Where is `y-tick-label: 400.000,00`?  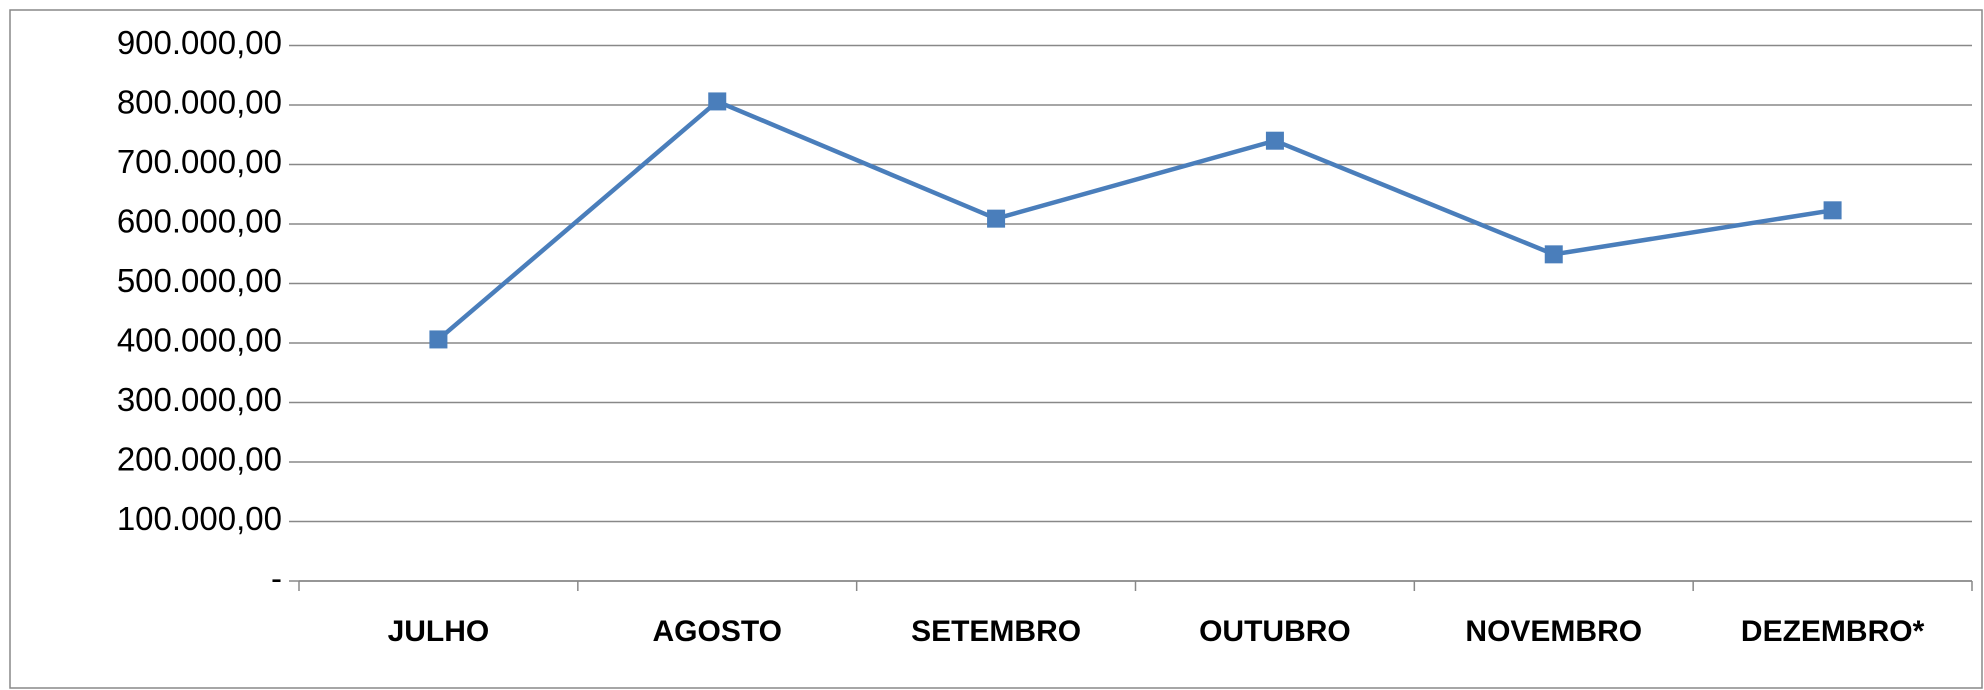 y-tick-label: 400.000,00 is located at coordinates (199, 340).